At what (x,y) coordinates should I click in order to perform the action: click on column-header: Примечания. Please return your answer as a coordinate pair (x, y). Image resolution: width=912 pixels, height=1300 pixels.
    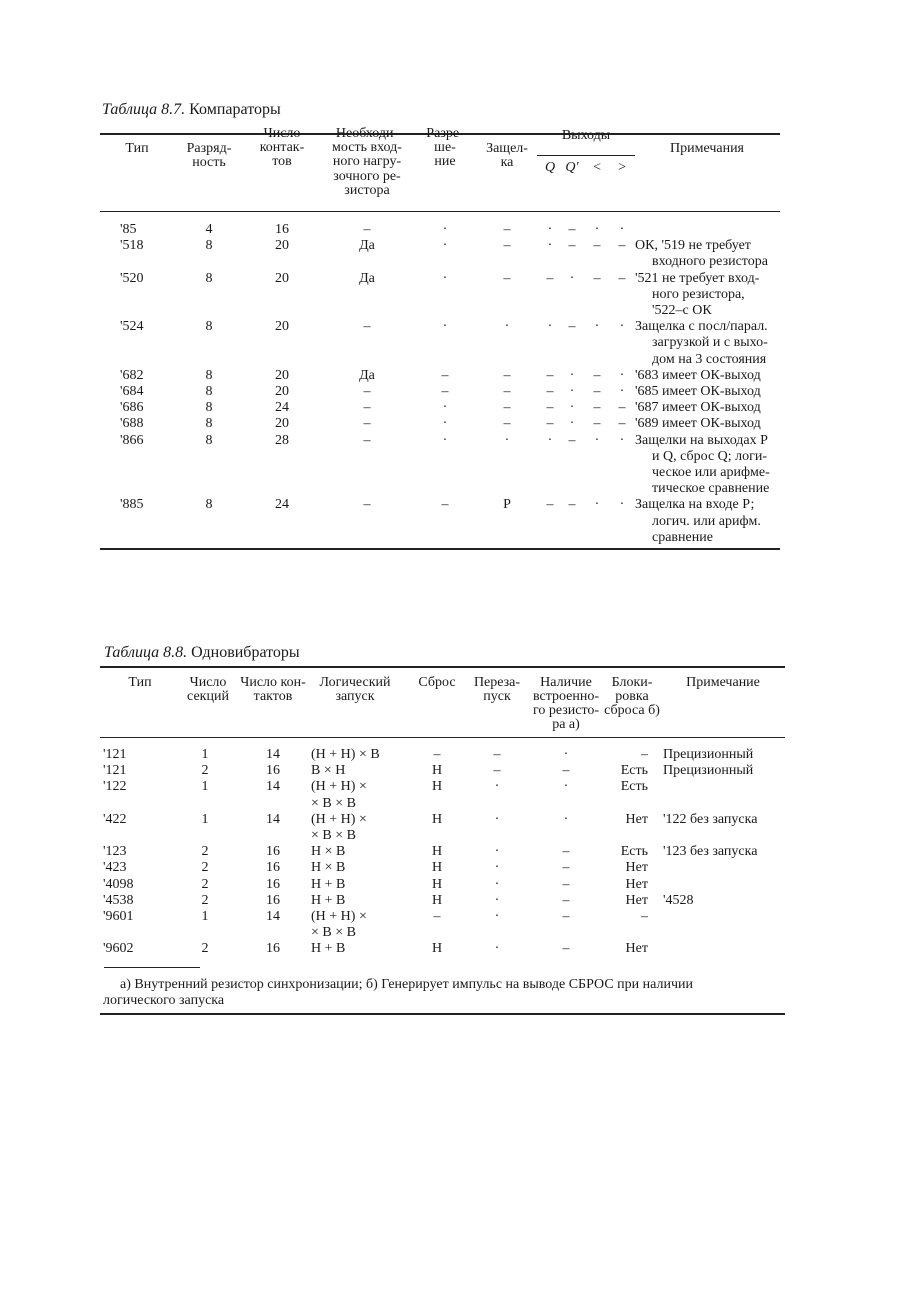
    Looking at the image, I should click on (707, 148).